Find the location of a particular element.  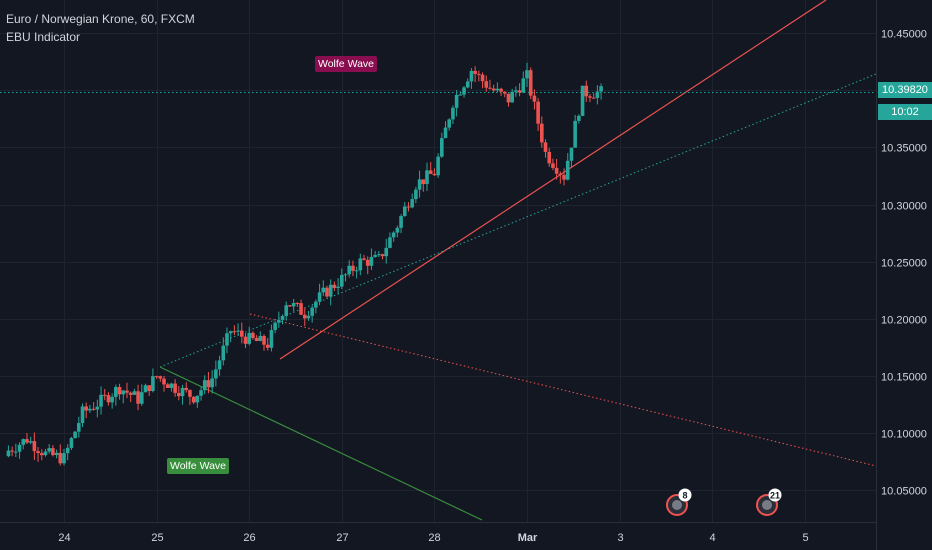

price-tick-label: 10.10000 is located at coordinates (904, 435).